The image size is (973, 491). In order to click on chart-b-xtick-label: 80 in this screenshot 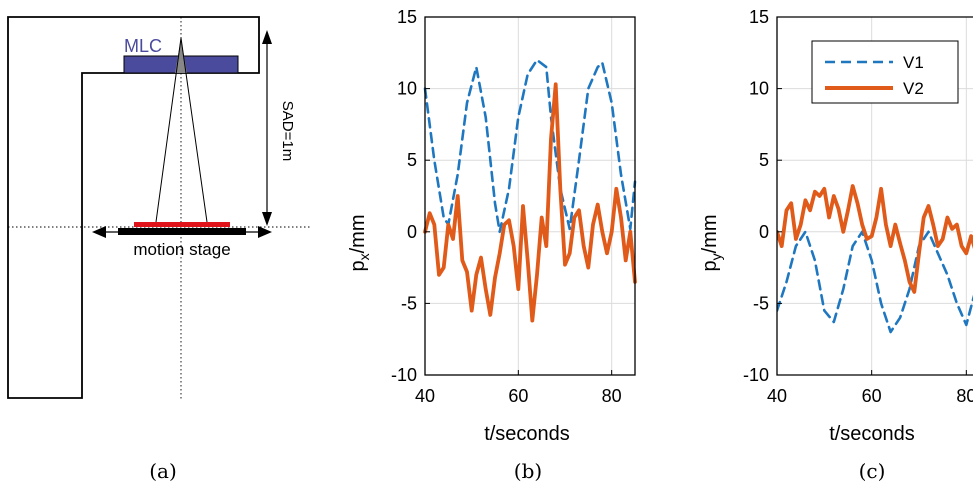, I will do `click(612, 396)`.